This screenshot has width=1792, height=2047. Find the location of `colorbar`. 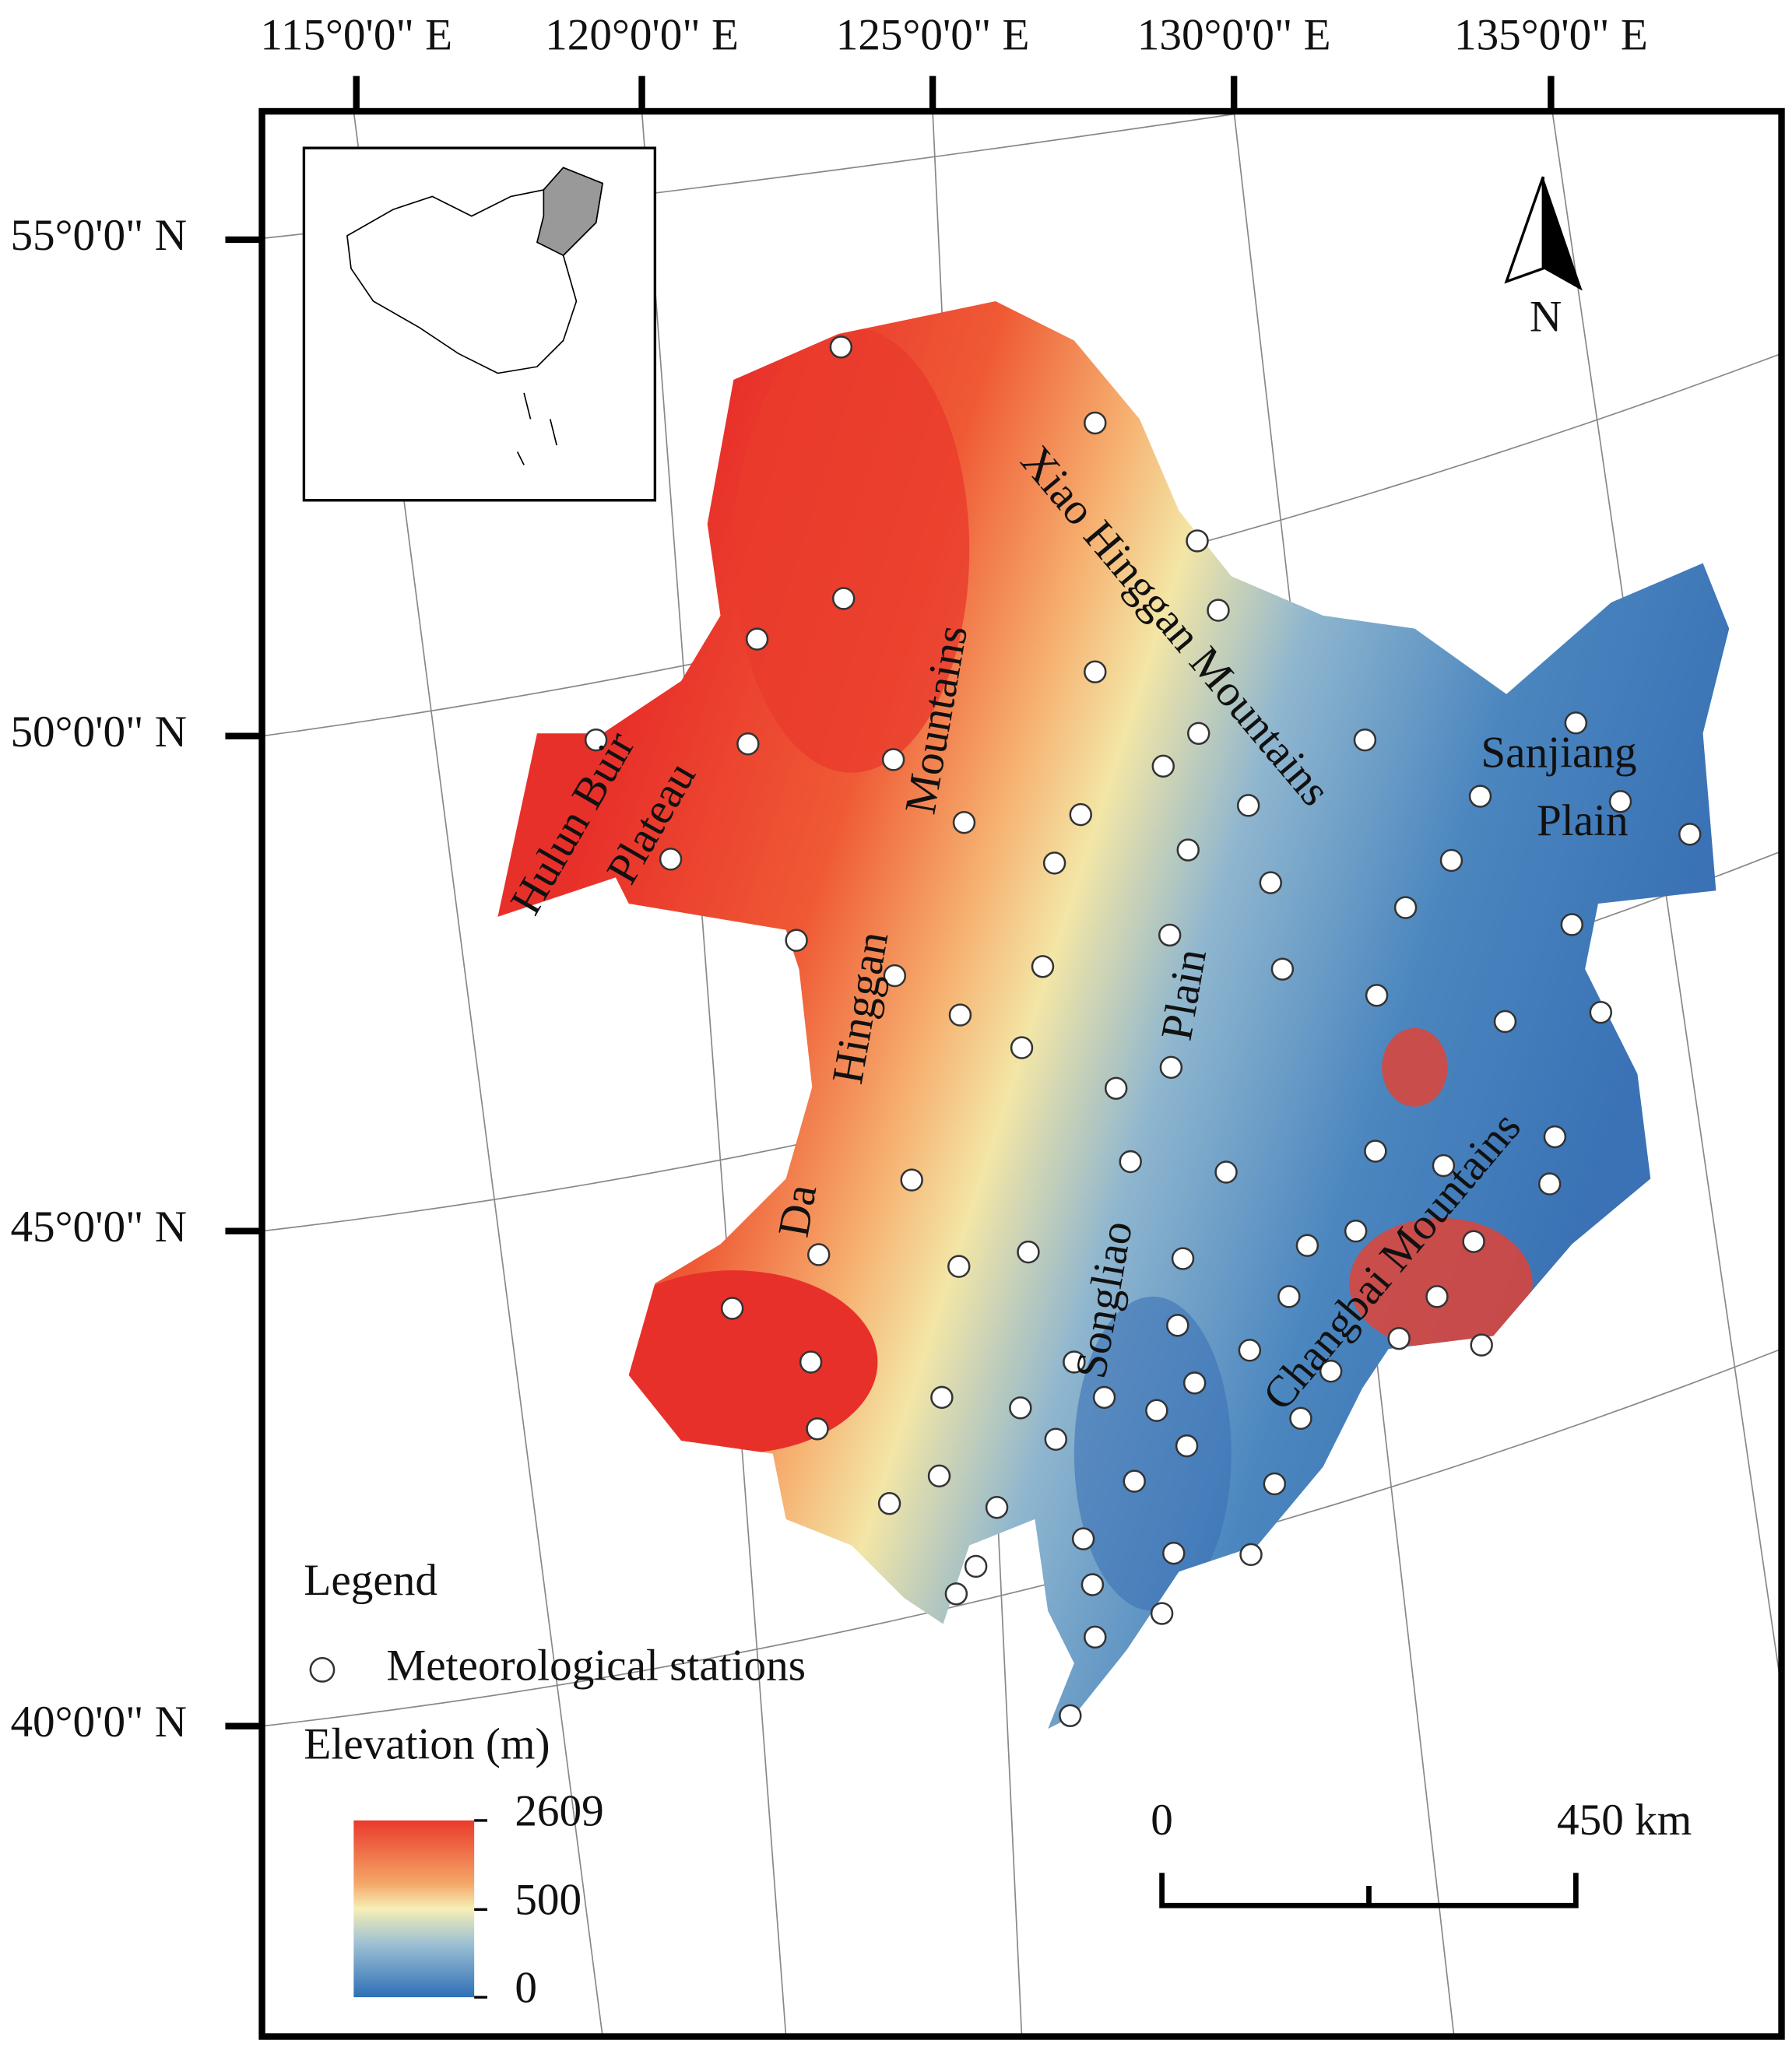

colorbar is located at coordinates (414, 1909).